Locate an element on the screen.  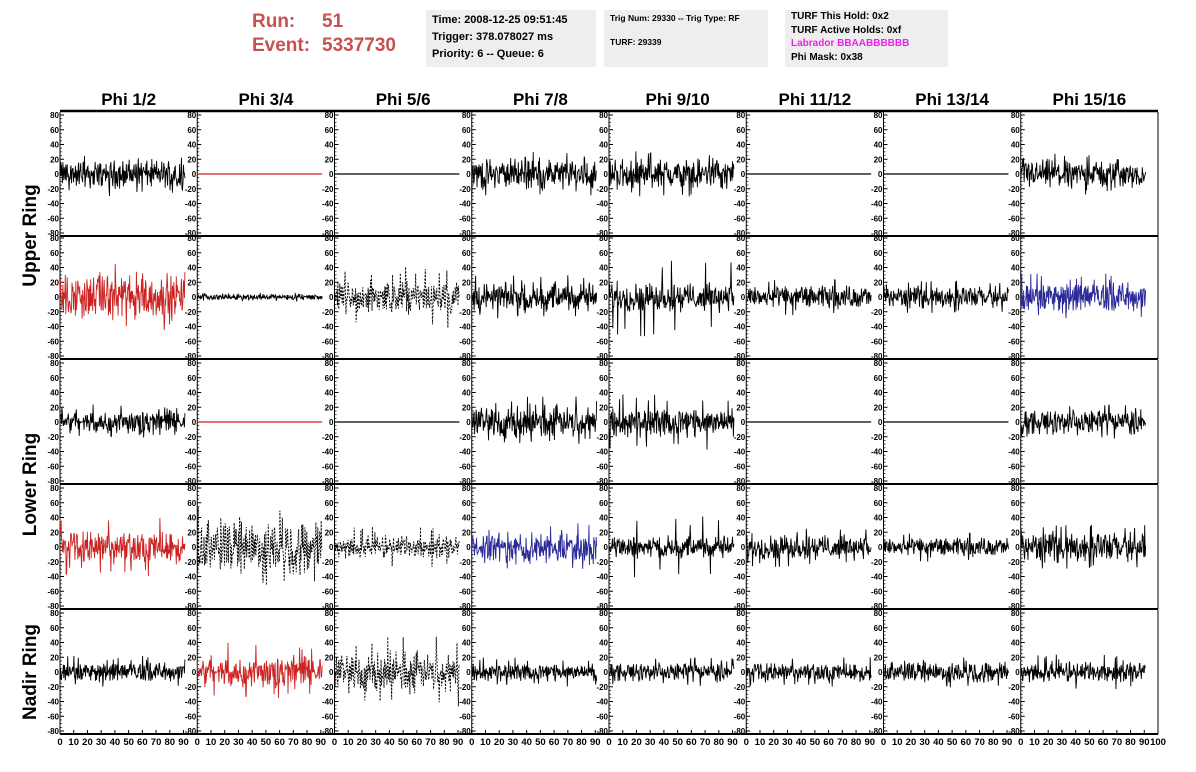
x-tick-label: 80 is located at coordinates (444, 742).